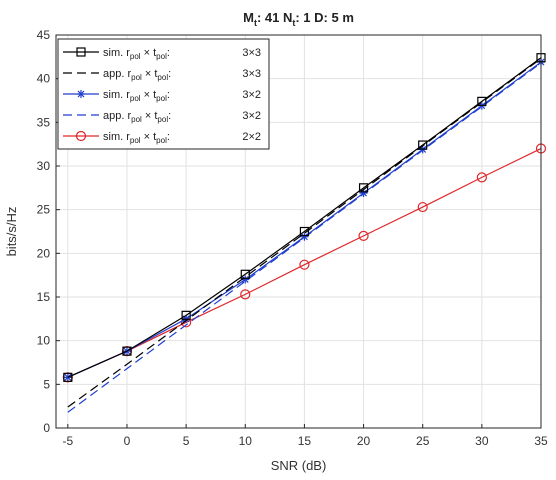 The image size is (556, 480). I want to click on x-tick-label: 20, so click(364, 441).